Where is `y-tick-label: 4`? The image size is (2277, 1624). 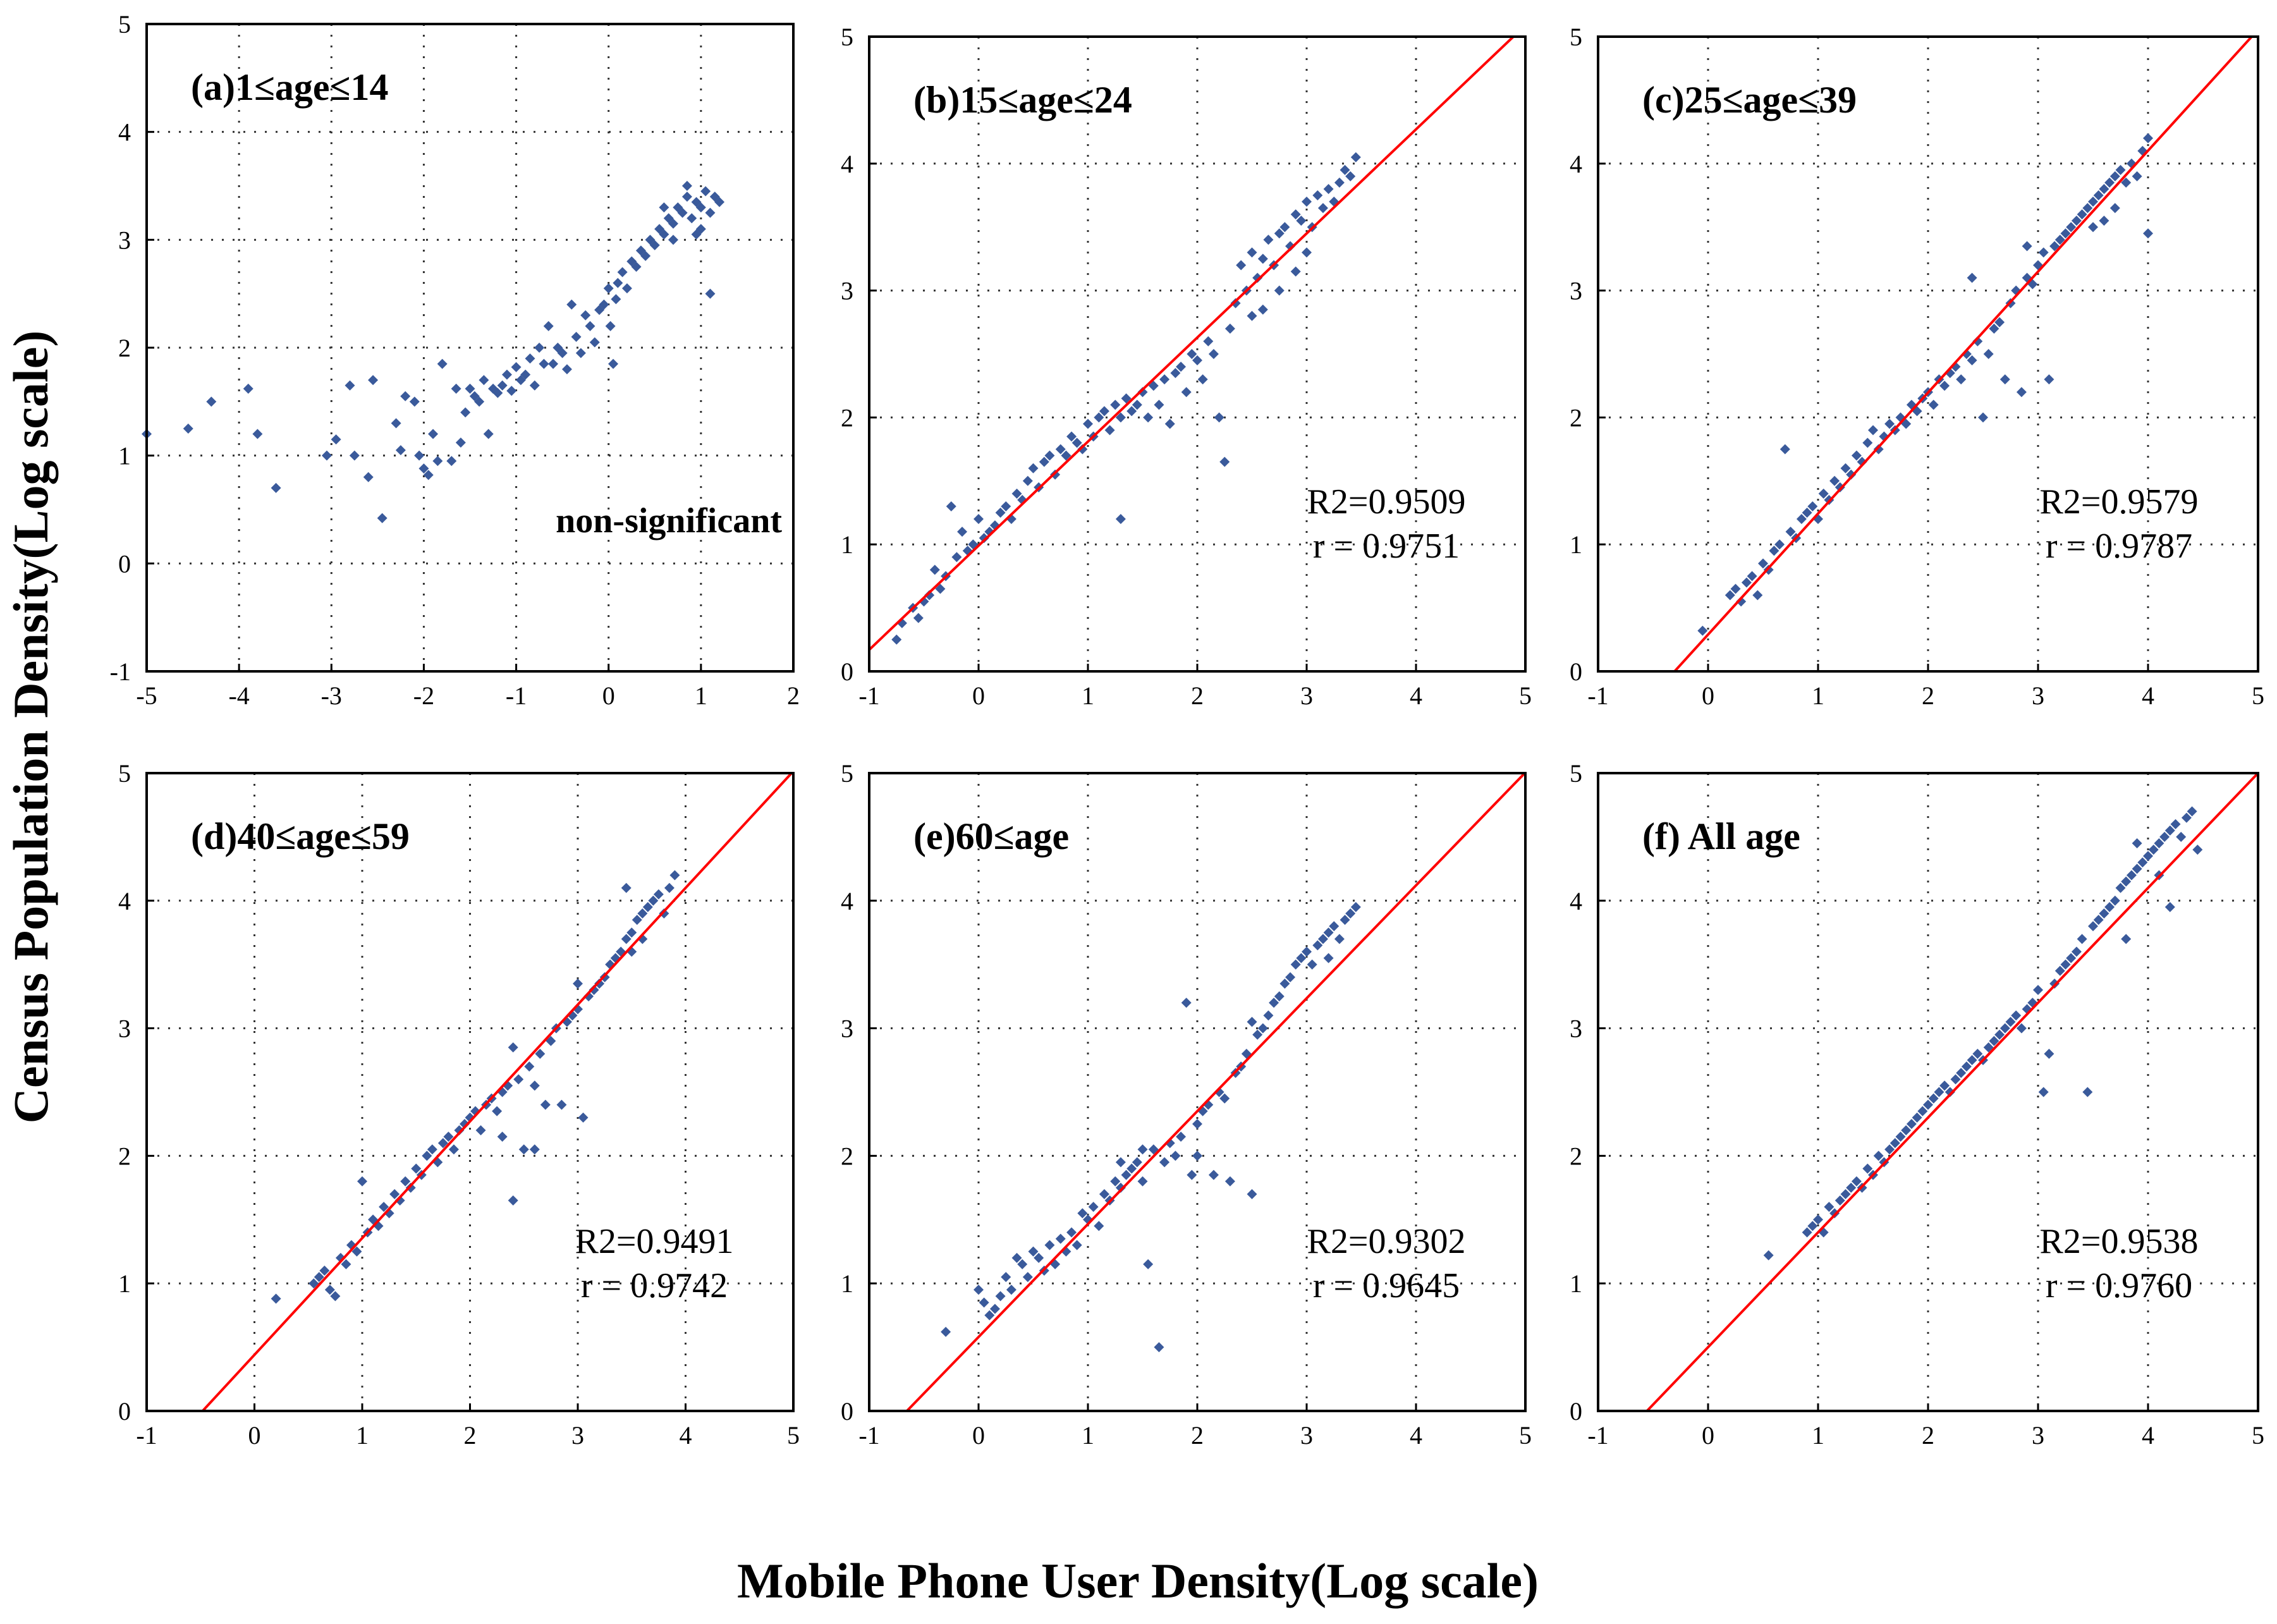 y-tick-label: 4 is located at coordinates (847, 901).